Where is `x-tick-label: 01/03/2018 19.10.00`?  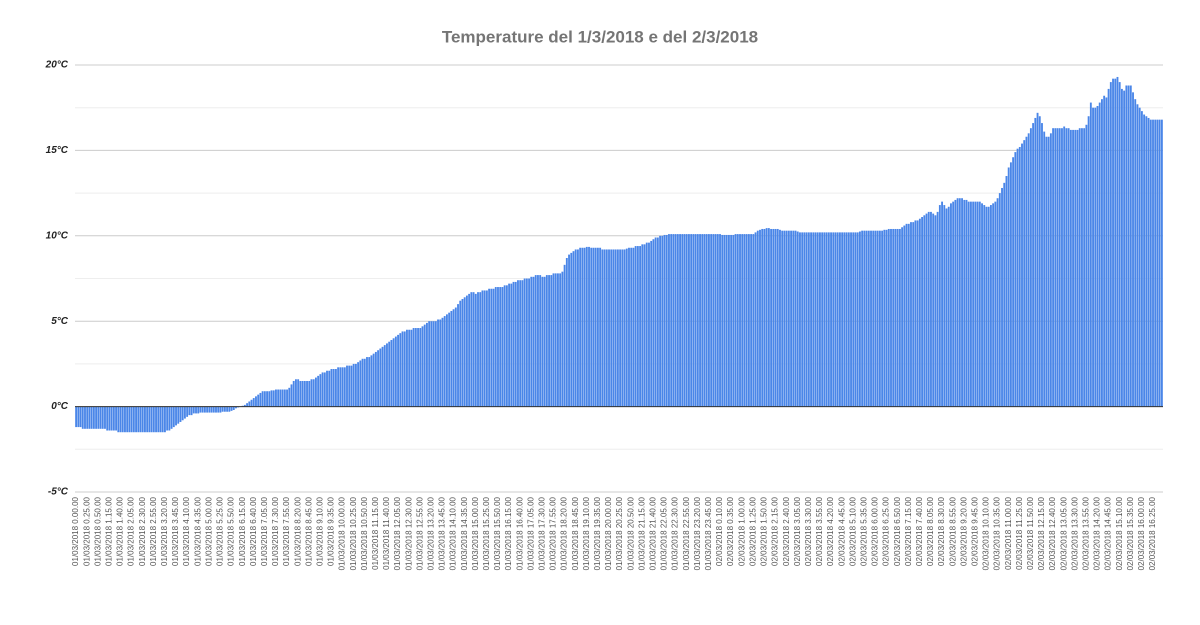
x-tick-label: 01/03/2018 19.10.00 is located at coordinates (586, 533).